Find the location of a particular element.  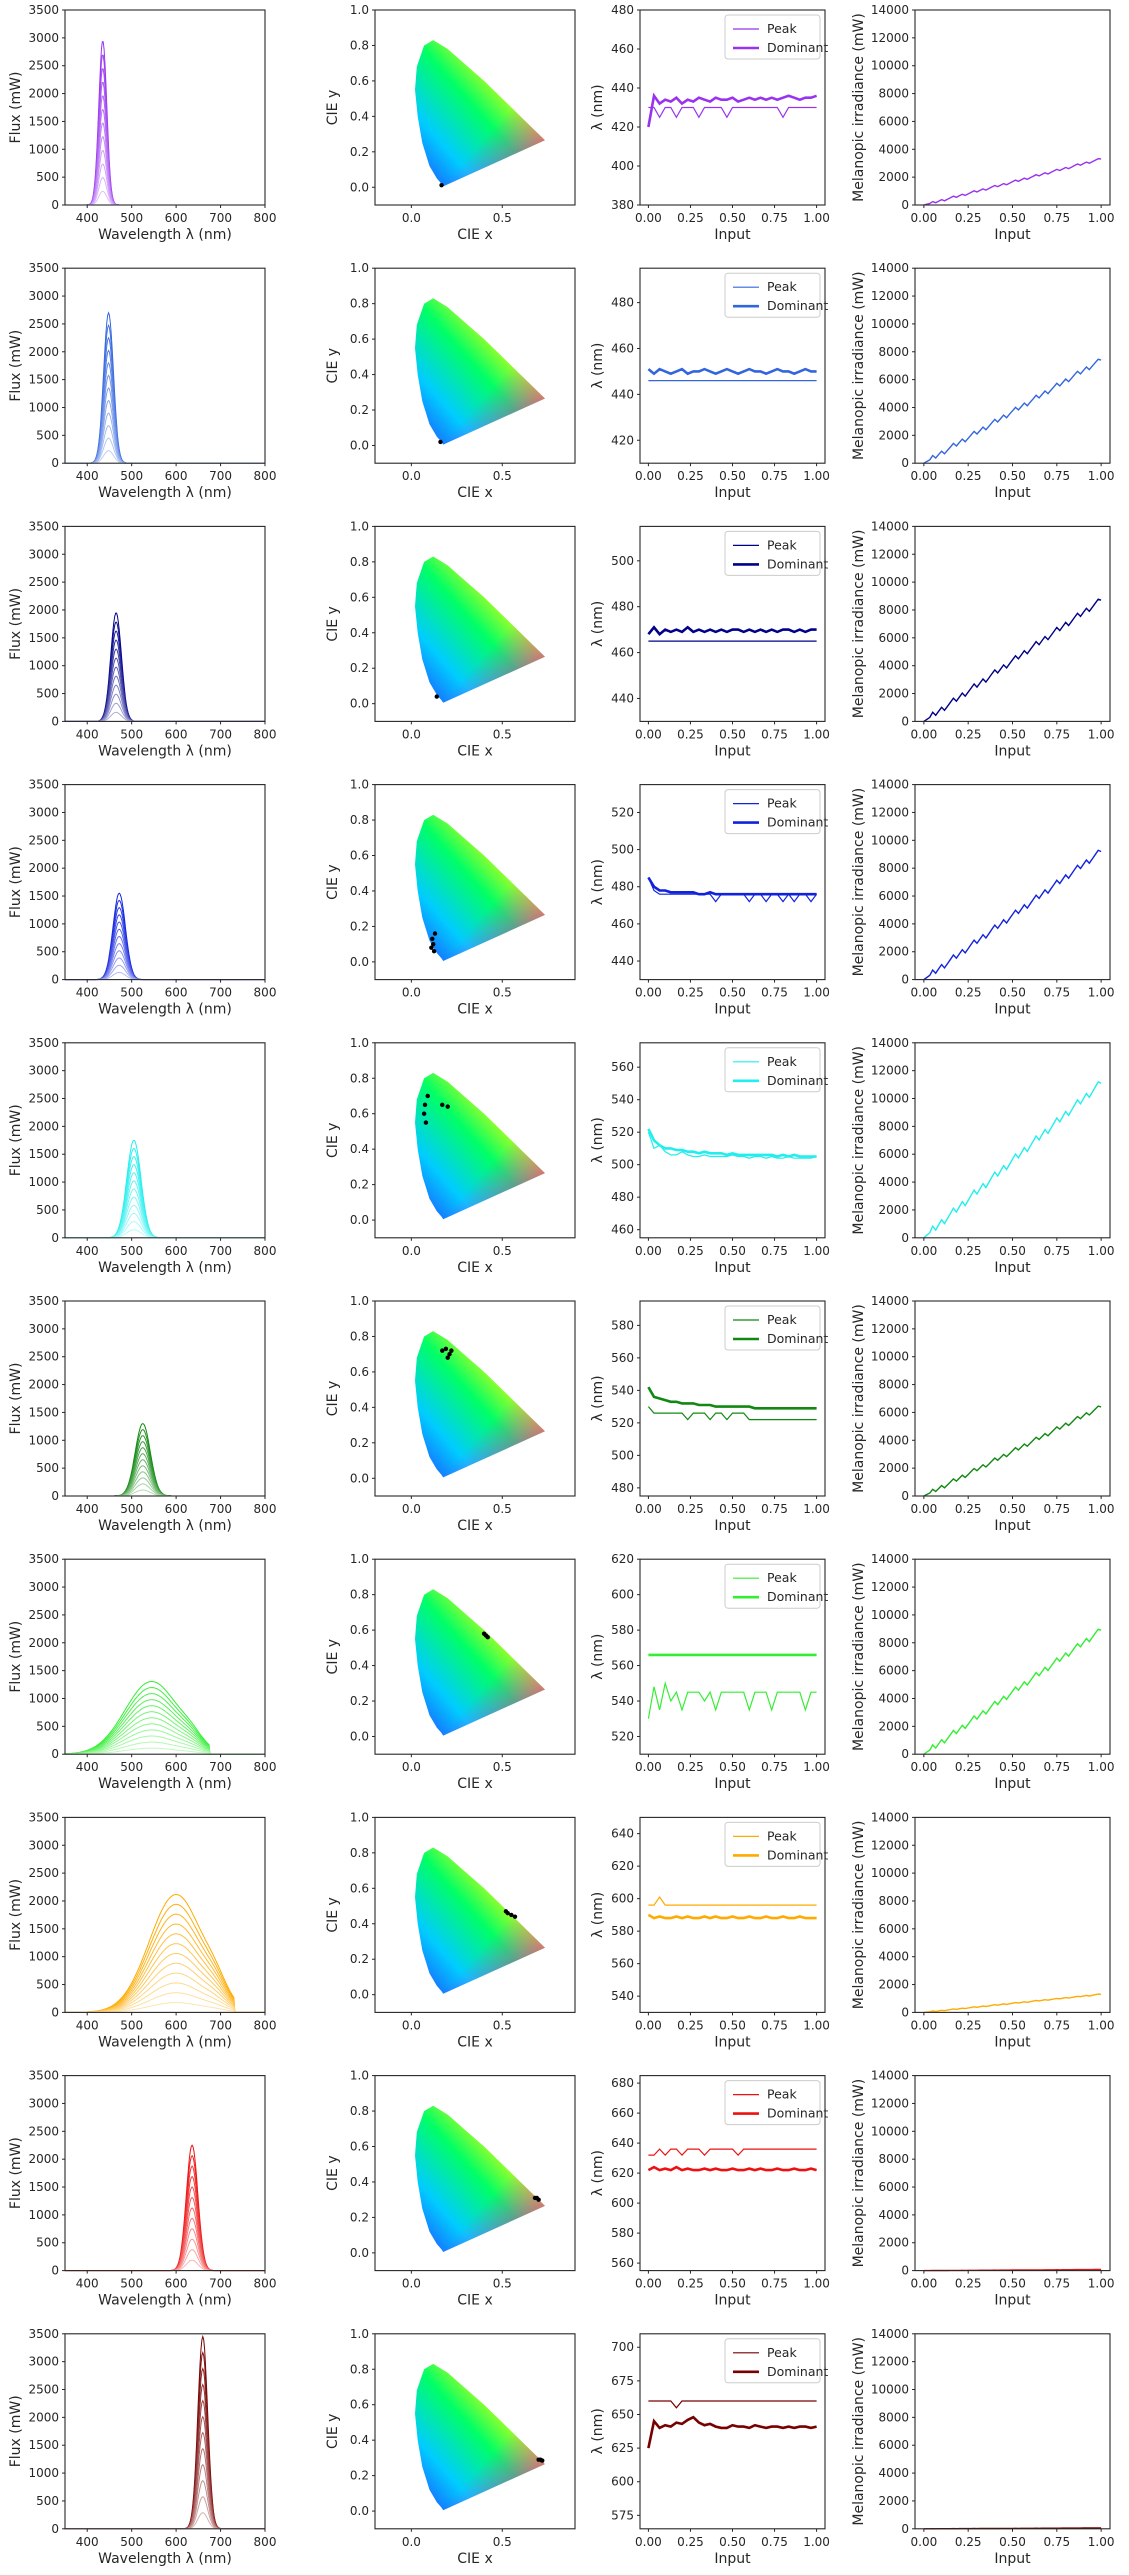

y-tick-label: 600 is located at coordinates (622, 1899).